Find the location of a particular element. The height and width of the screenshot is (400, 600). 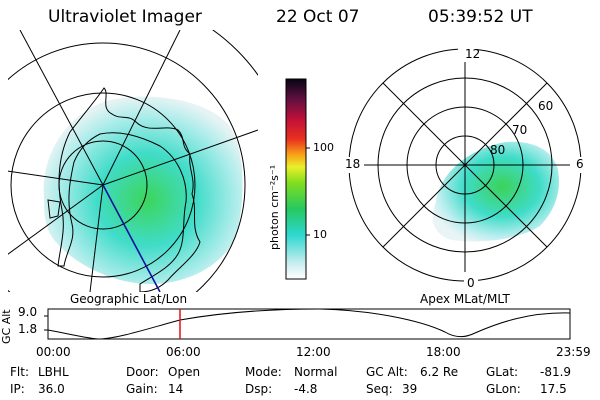

altitude-plot: GC Alt is located at coordinates (285, 326).